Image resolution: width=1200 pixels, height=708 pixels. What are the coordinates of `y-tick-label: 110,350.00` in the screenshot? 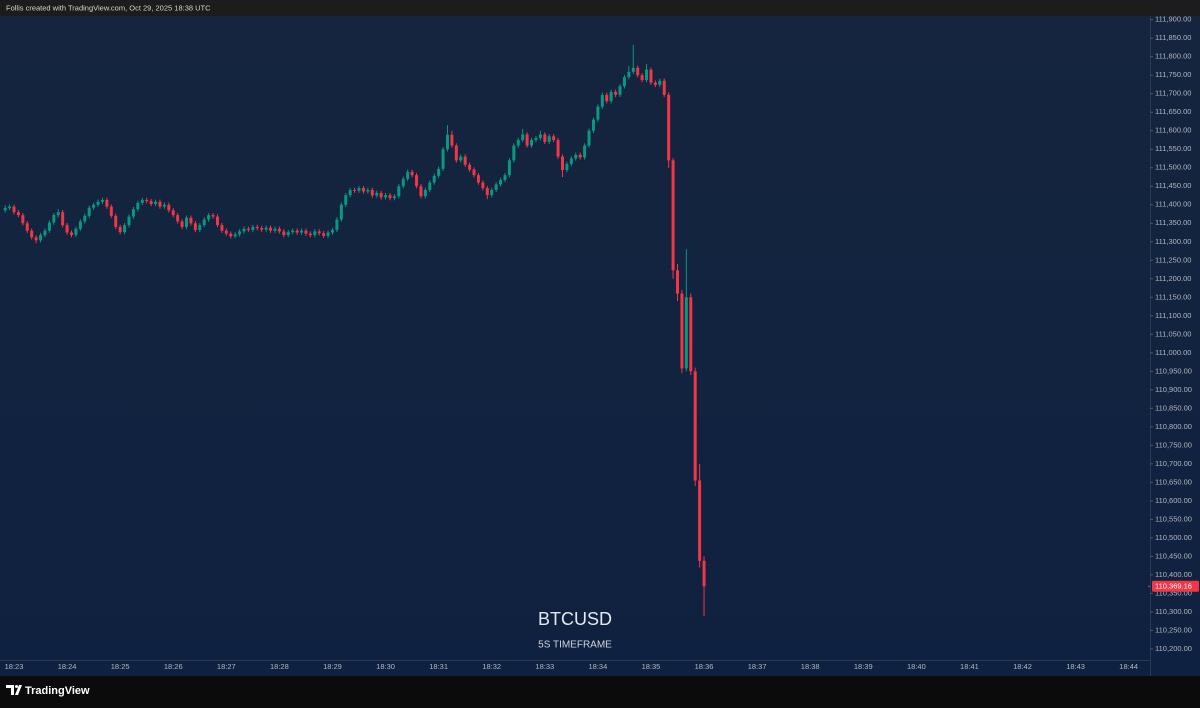 It's located at (1173, 592).